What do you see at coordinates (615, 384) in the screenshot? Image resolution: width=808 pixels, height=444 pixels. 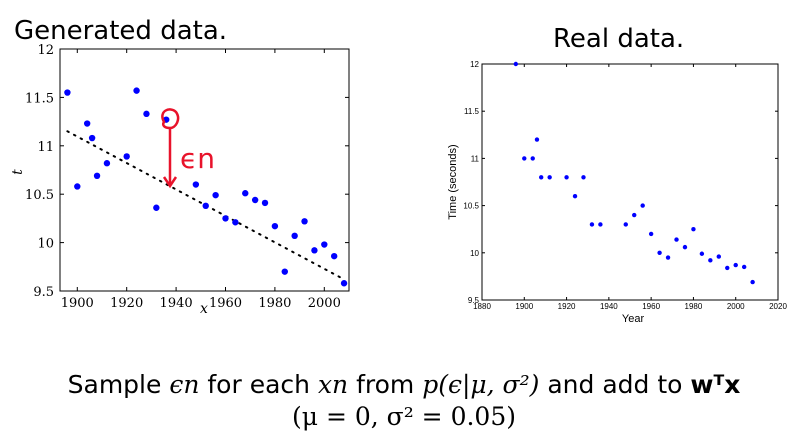 I see `caption-add: and add to` at bounding box center [615, 384].